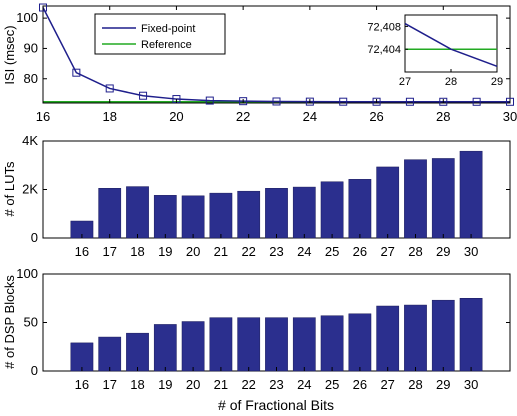  I want to click on dsp-x-tick-label: 17, so click(109, 384).